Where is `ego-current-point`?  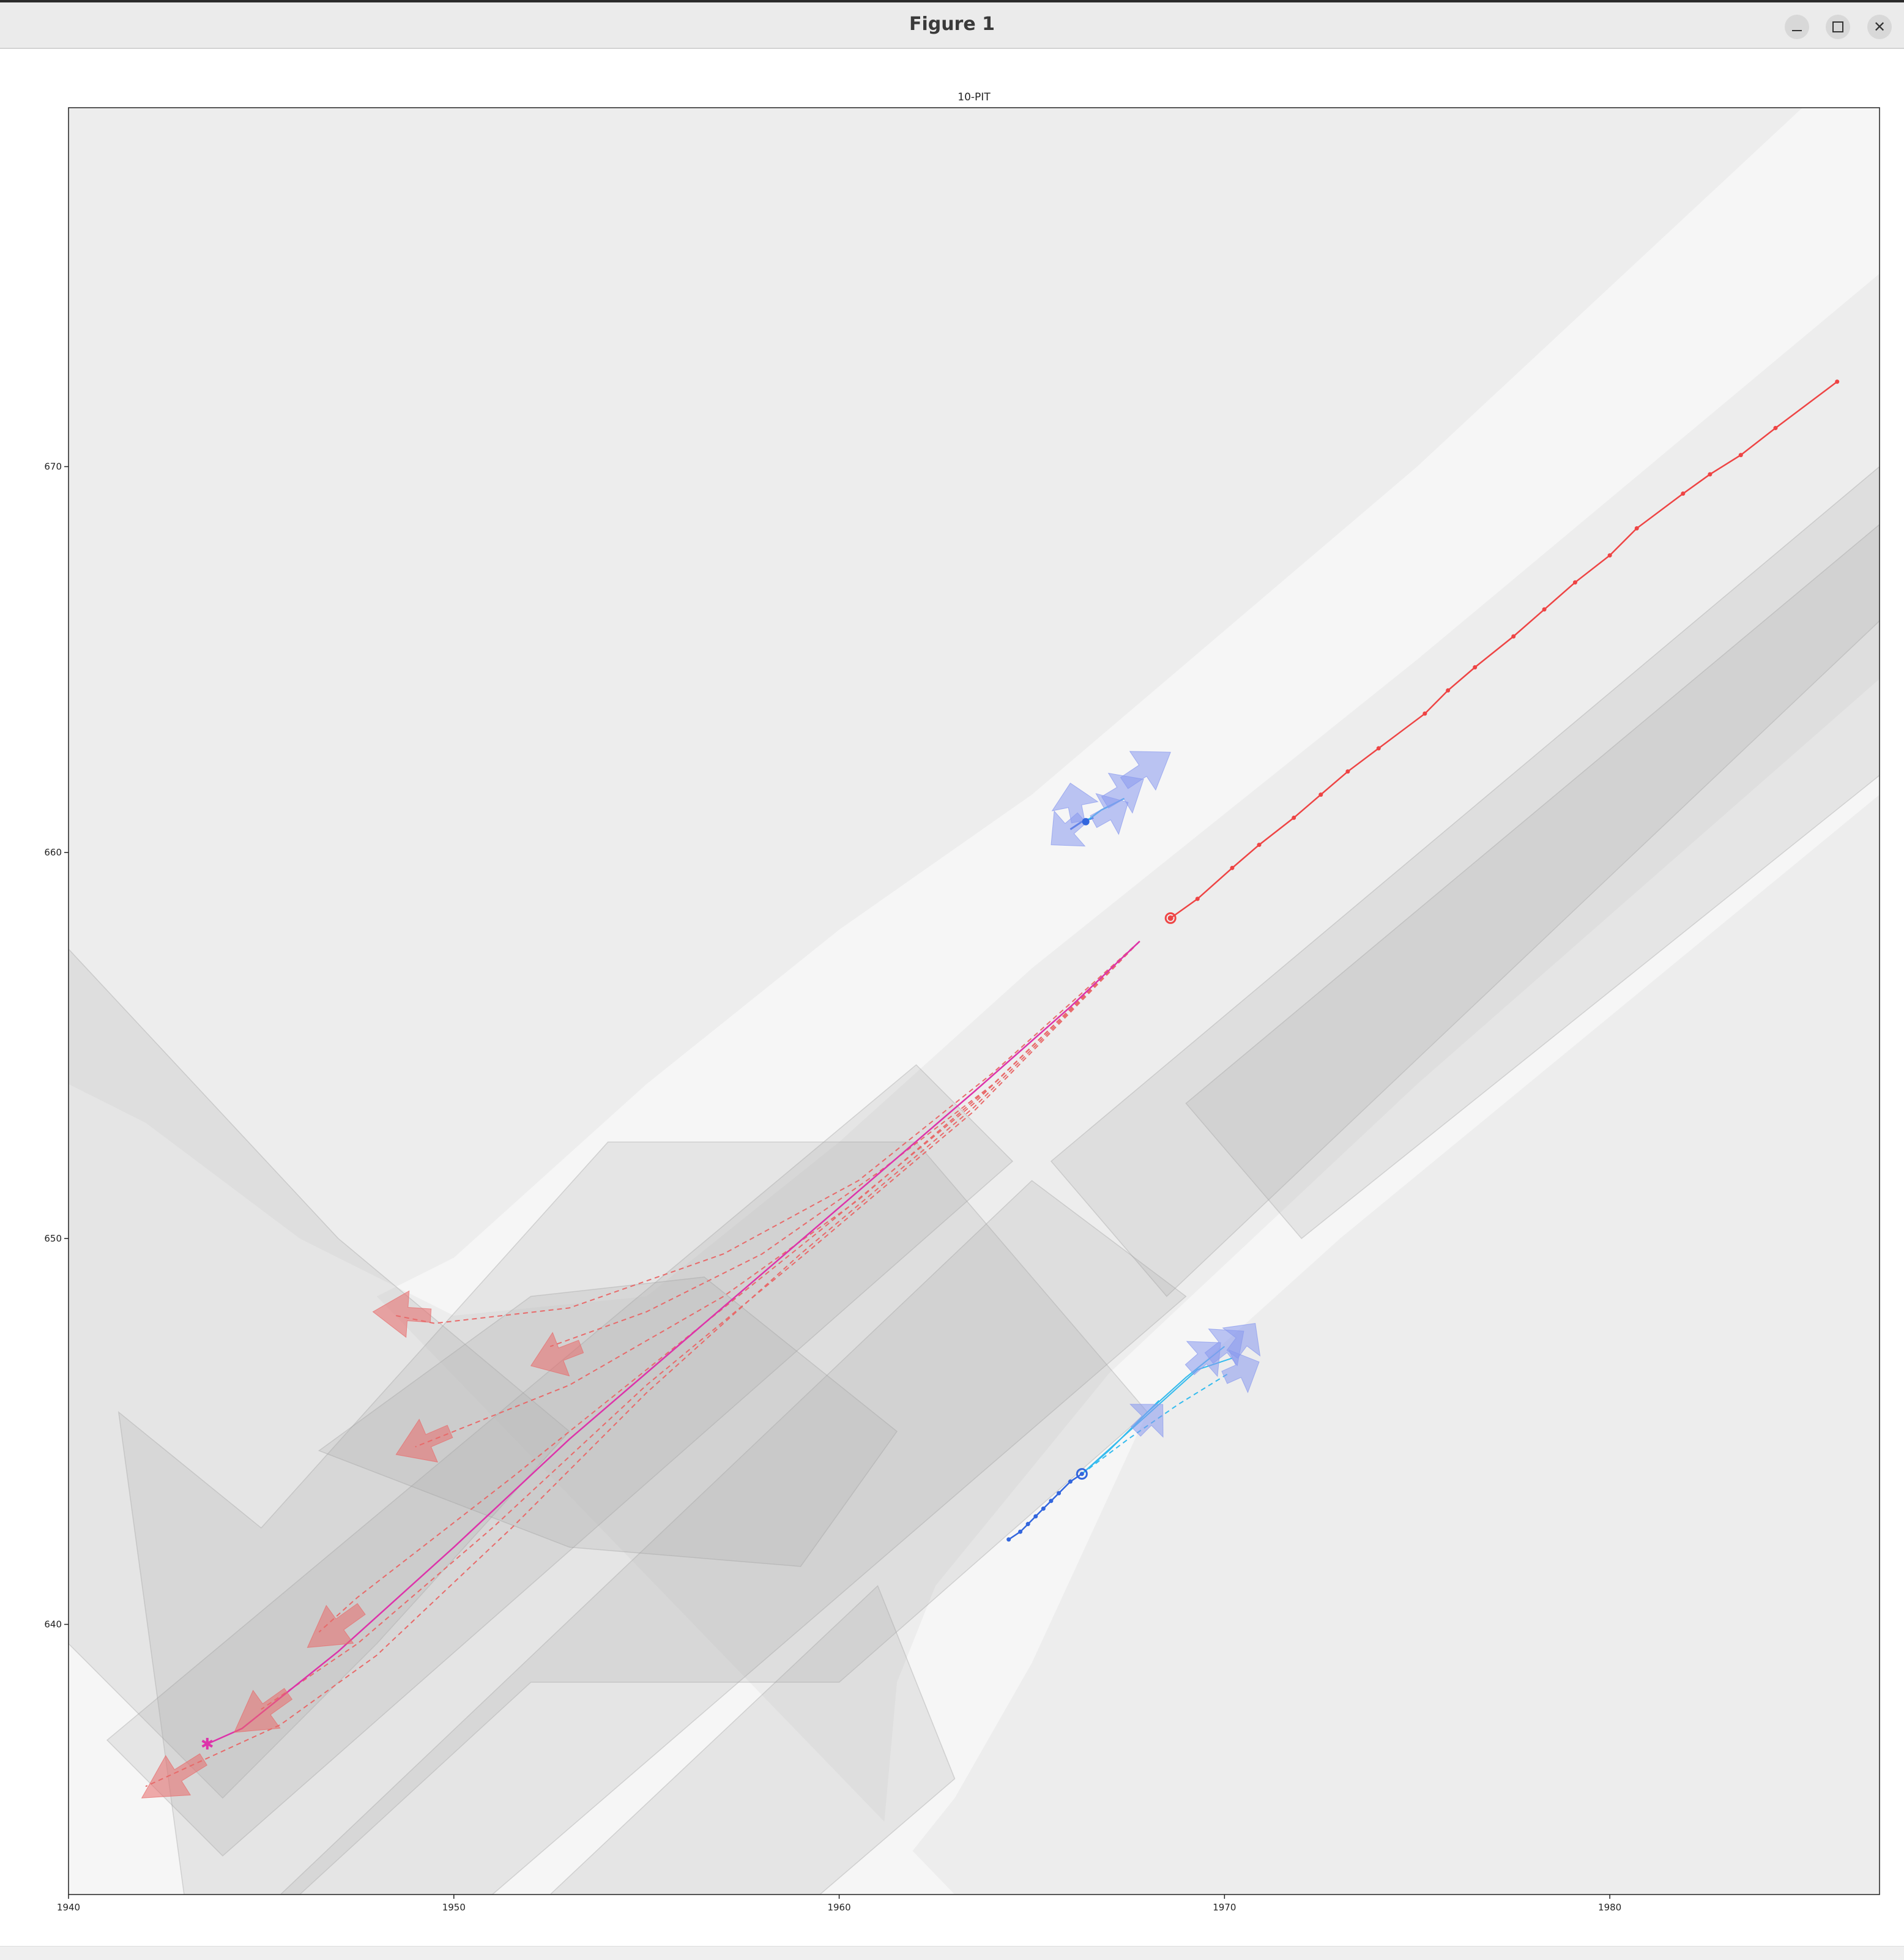 ego-current-point is located at coordinates (1170, 918).